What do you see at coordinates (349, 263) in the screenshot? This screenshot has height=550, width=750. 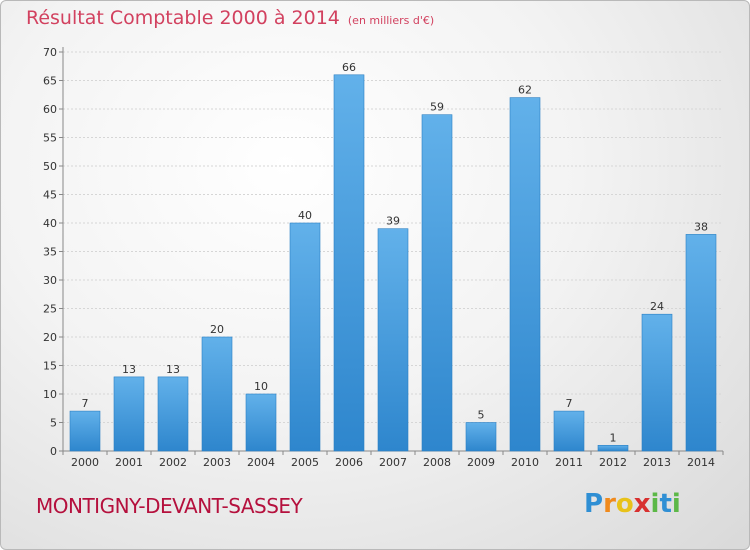 I see `bar-2006` at bounding box center [349, 263].